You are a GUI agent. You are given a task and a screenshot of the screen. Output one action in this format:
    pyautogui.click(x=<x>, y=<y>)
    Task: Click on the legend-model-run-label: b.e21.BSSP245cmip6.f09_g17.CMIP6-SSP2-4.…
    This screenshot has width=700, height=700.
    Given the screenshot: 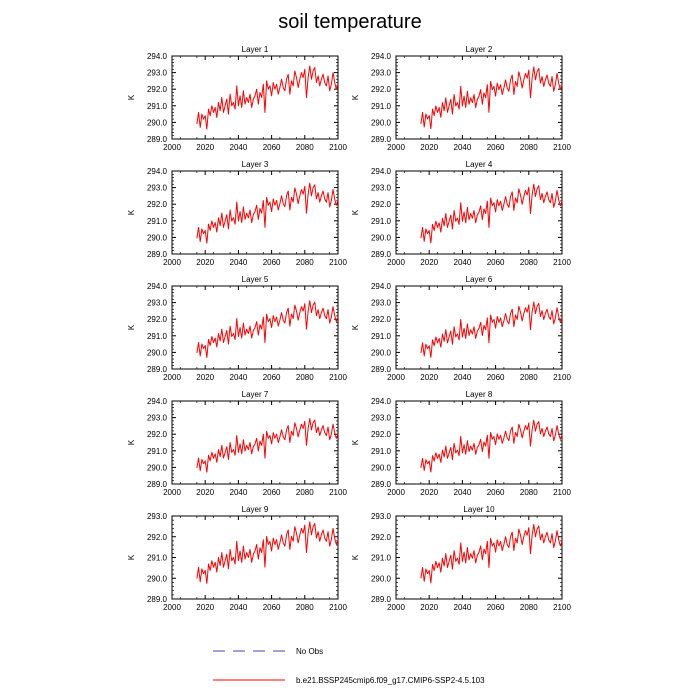 What is the action you would take?
    pyautogui.click(x=390, y=680)
    